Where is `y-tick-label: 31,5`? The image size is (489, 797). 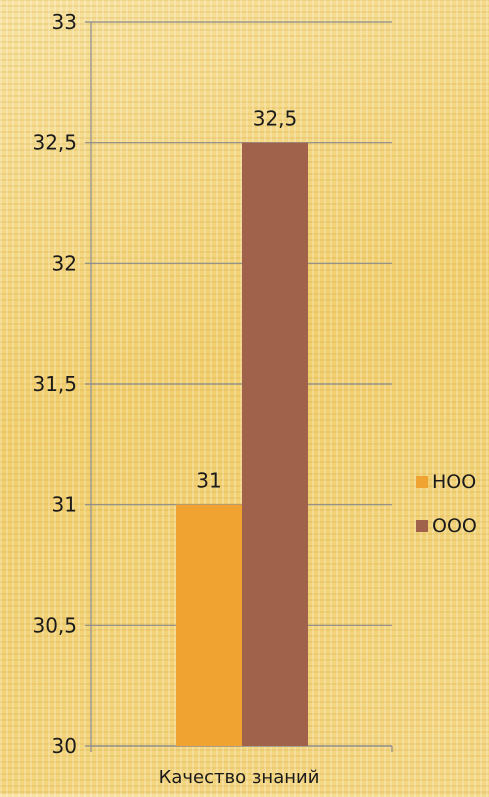 y-tick-label: 31,5 is located at coordinates (54, 384).